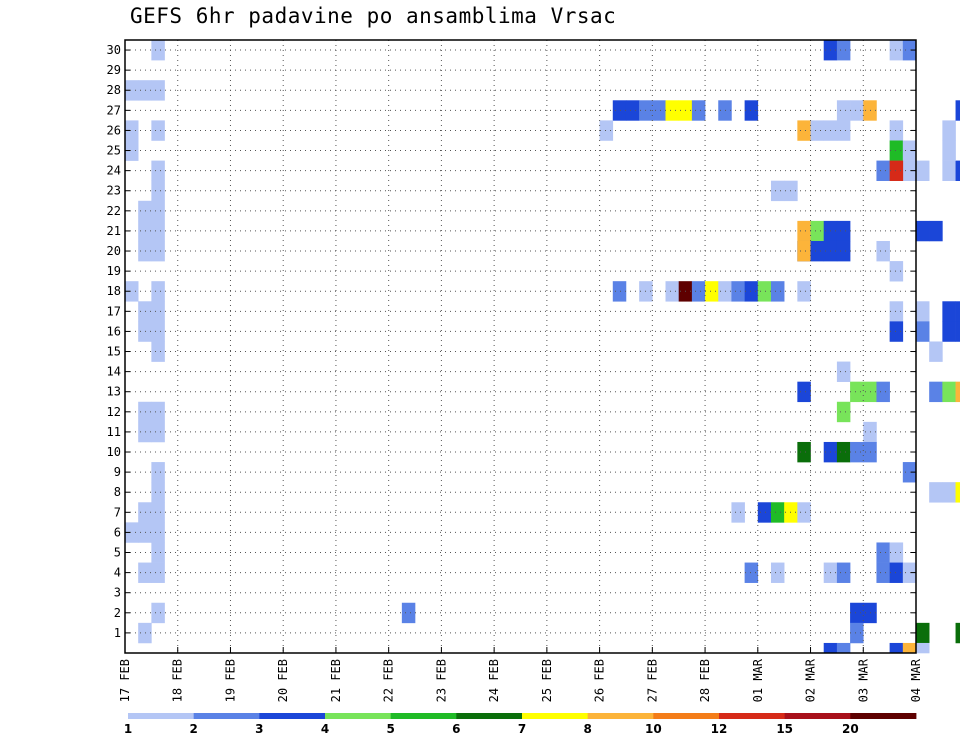 The width and height of the screenshot is (960, 742). Describe the element at coordinates (916, 680) in the screenshot. I see `x-tick-label: 04 MAR` at that location.